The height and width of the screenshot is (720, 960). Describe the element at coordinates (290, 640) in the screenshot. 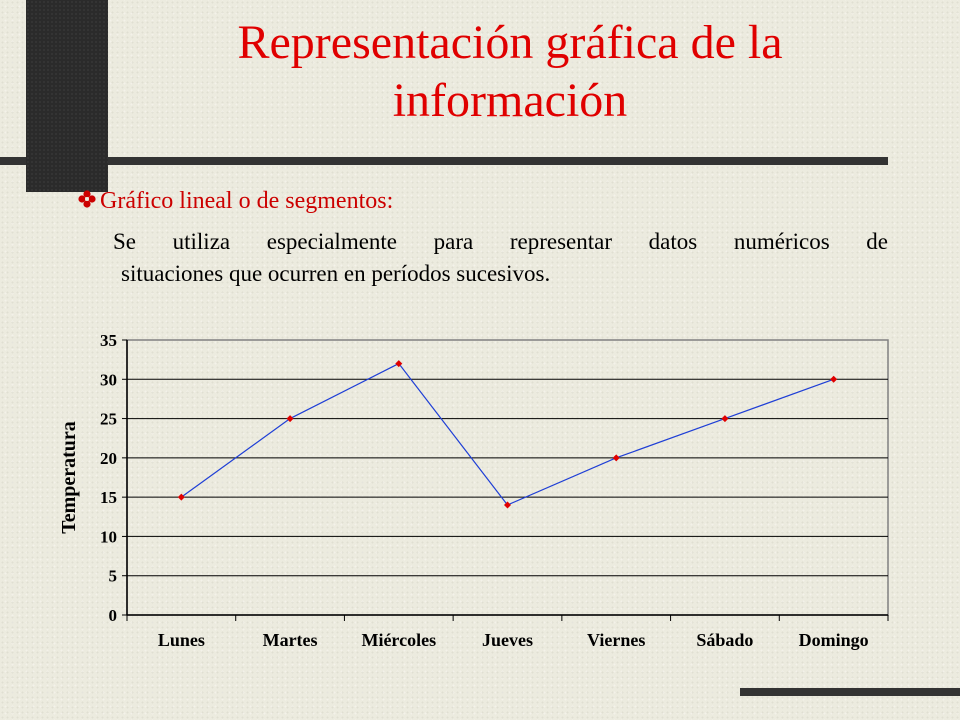

I see `x-tick-label: Martes` at that location.